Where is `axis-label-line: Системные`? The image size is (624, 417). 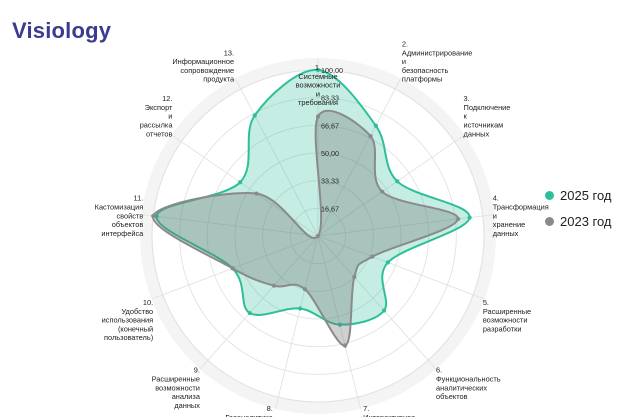
axis-label-line: Системные is located at coordinates (317, 76).